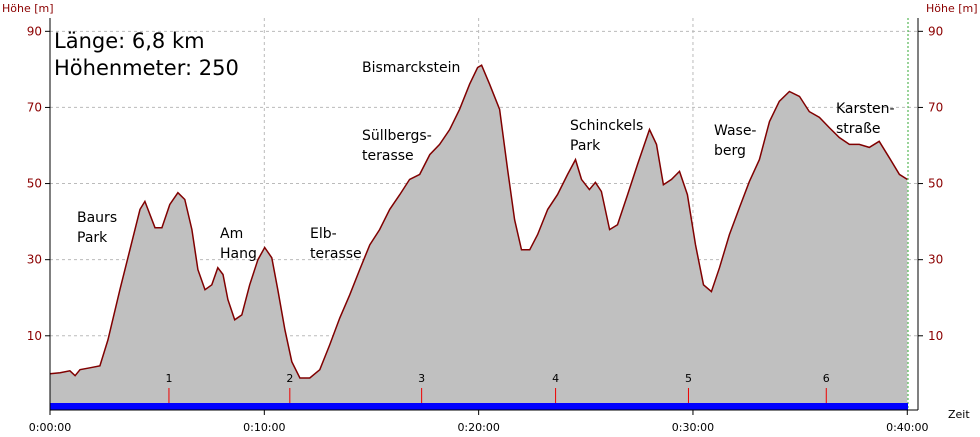  Describe the element at coordinates (478, 427) in the screenshot. I see `x-tick-label: 0:20:00` at that location.